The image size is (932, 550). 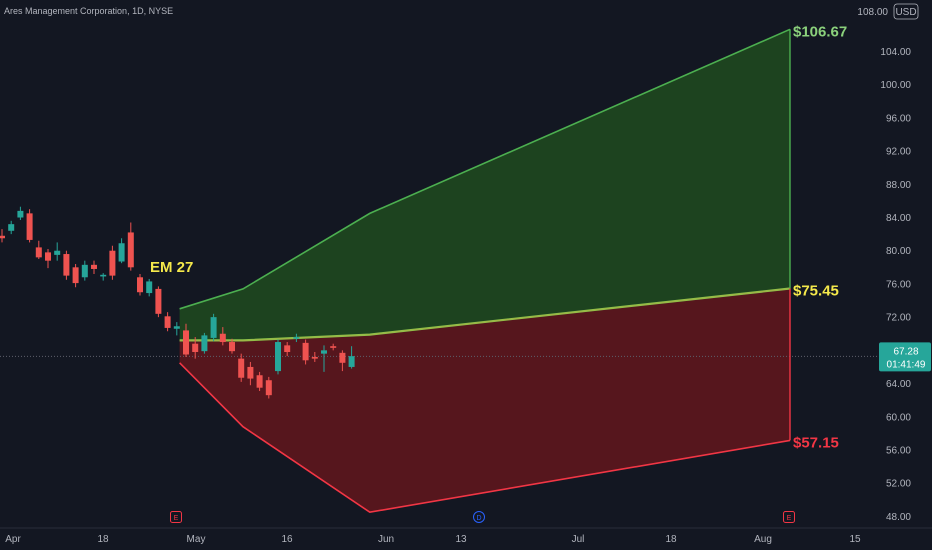 I want to click on current-price-value: 67.28, so click(x=905, y=351).